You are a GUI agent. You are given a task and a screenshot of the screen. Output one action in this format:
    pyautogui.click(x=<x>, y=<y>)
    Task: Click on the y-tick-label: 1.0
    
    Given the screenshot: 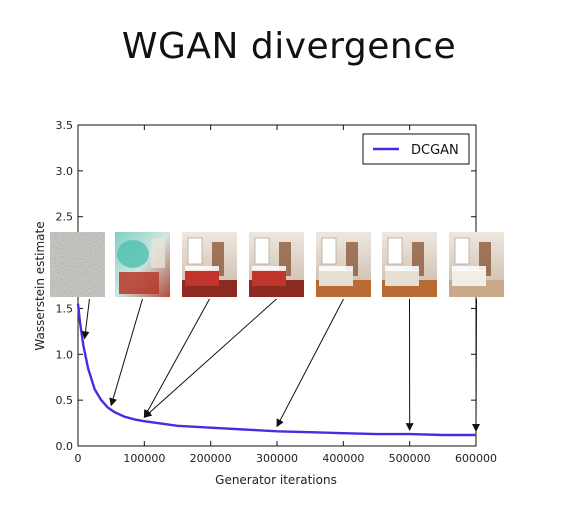 What is the action you would take?
    pyautogui.click(x=65, y=354)
    